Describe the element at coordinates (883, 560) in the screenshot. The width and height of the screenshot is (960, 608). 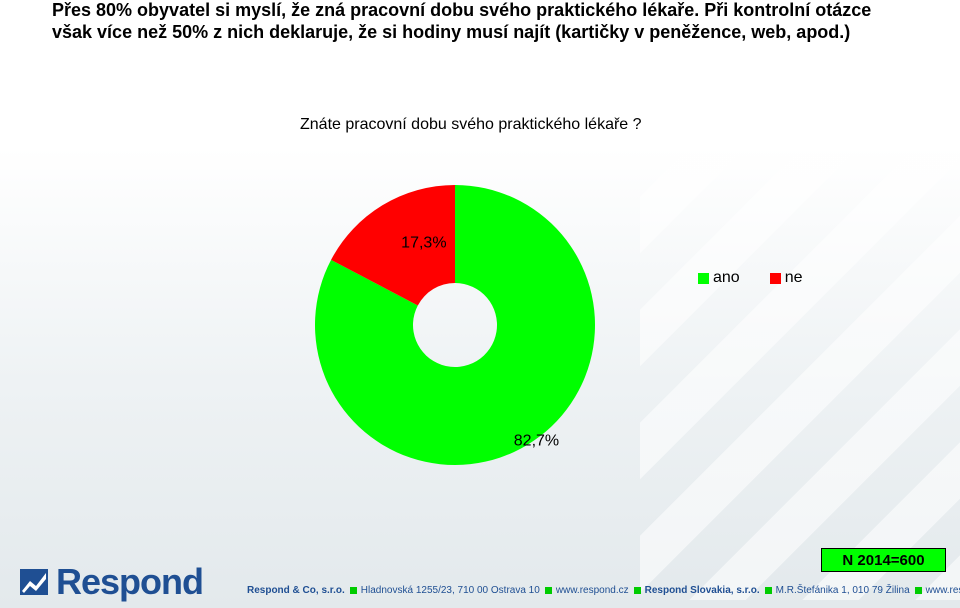
I see `sample-size-badge: N 2014=600` at that location.